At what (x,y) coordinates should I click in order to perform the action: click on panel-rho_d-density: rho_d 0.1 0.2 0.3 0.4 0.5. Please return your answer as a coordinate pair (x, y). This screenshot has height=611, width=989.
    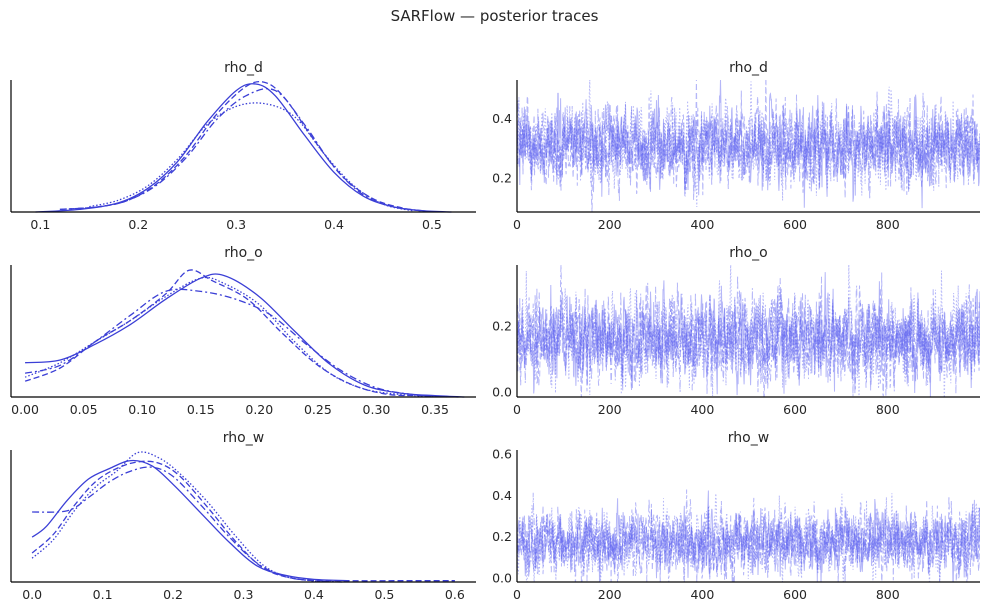
    Looking at the image, I should click on (243, 146).